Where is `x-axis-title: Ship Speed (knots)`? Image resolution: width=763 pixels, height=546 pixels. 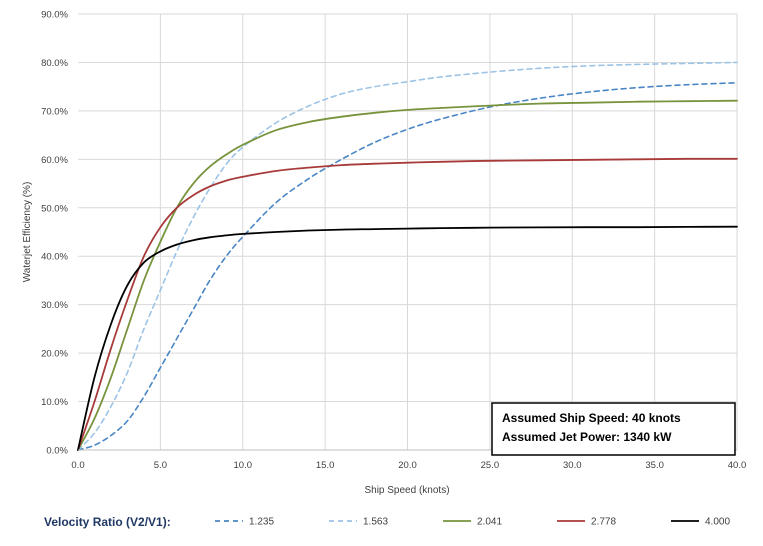 x-axis-title: Ship Speed (knots) is located at coordinates (406, 490).